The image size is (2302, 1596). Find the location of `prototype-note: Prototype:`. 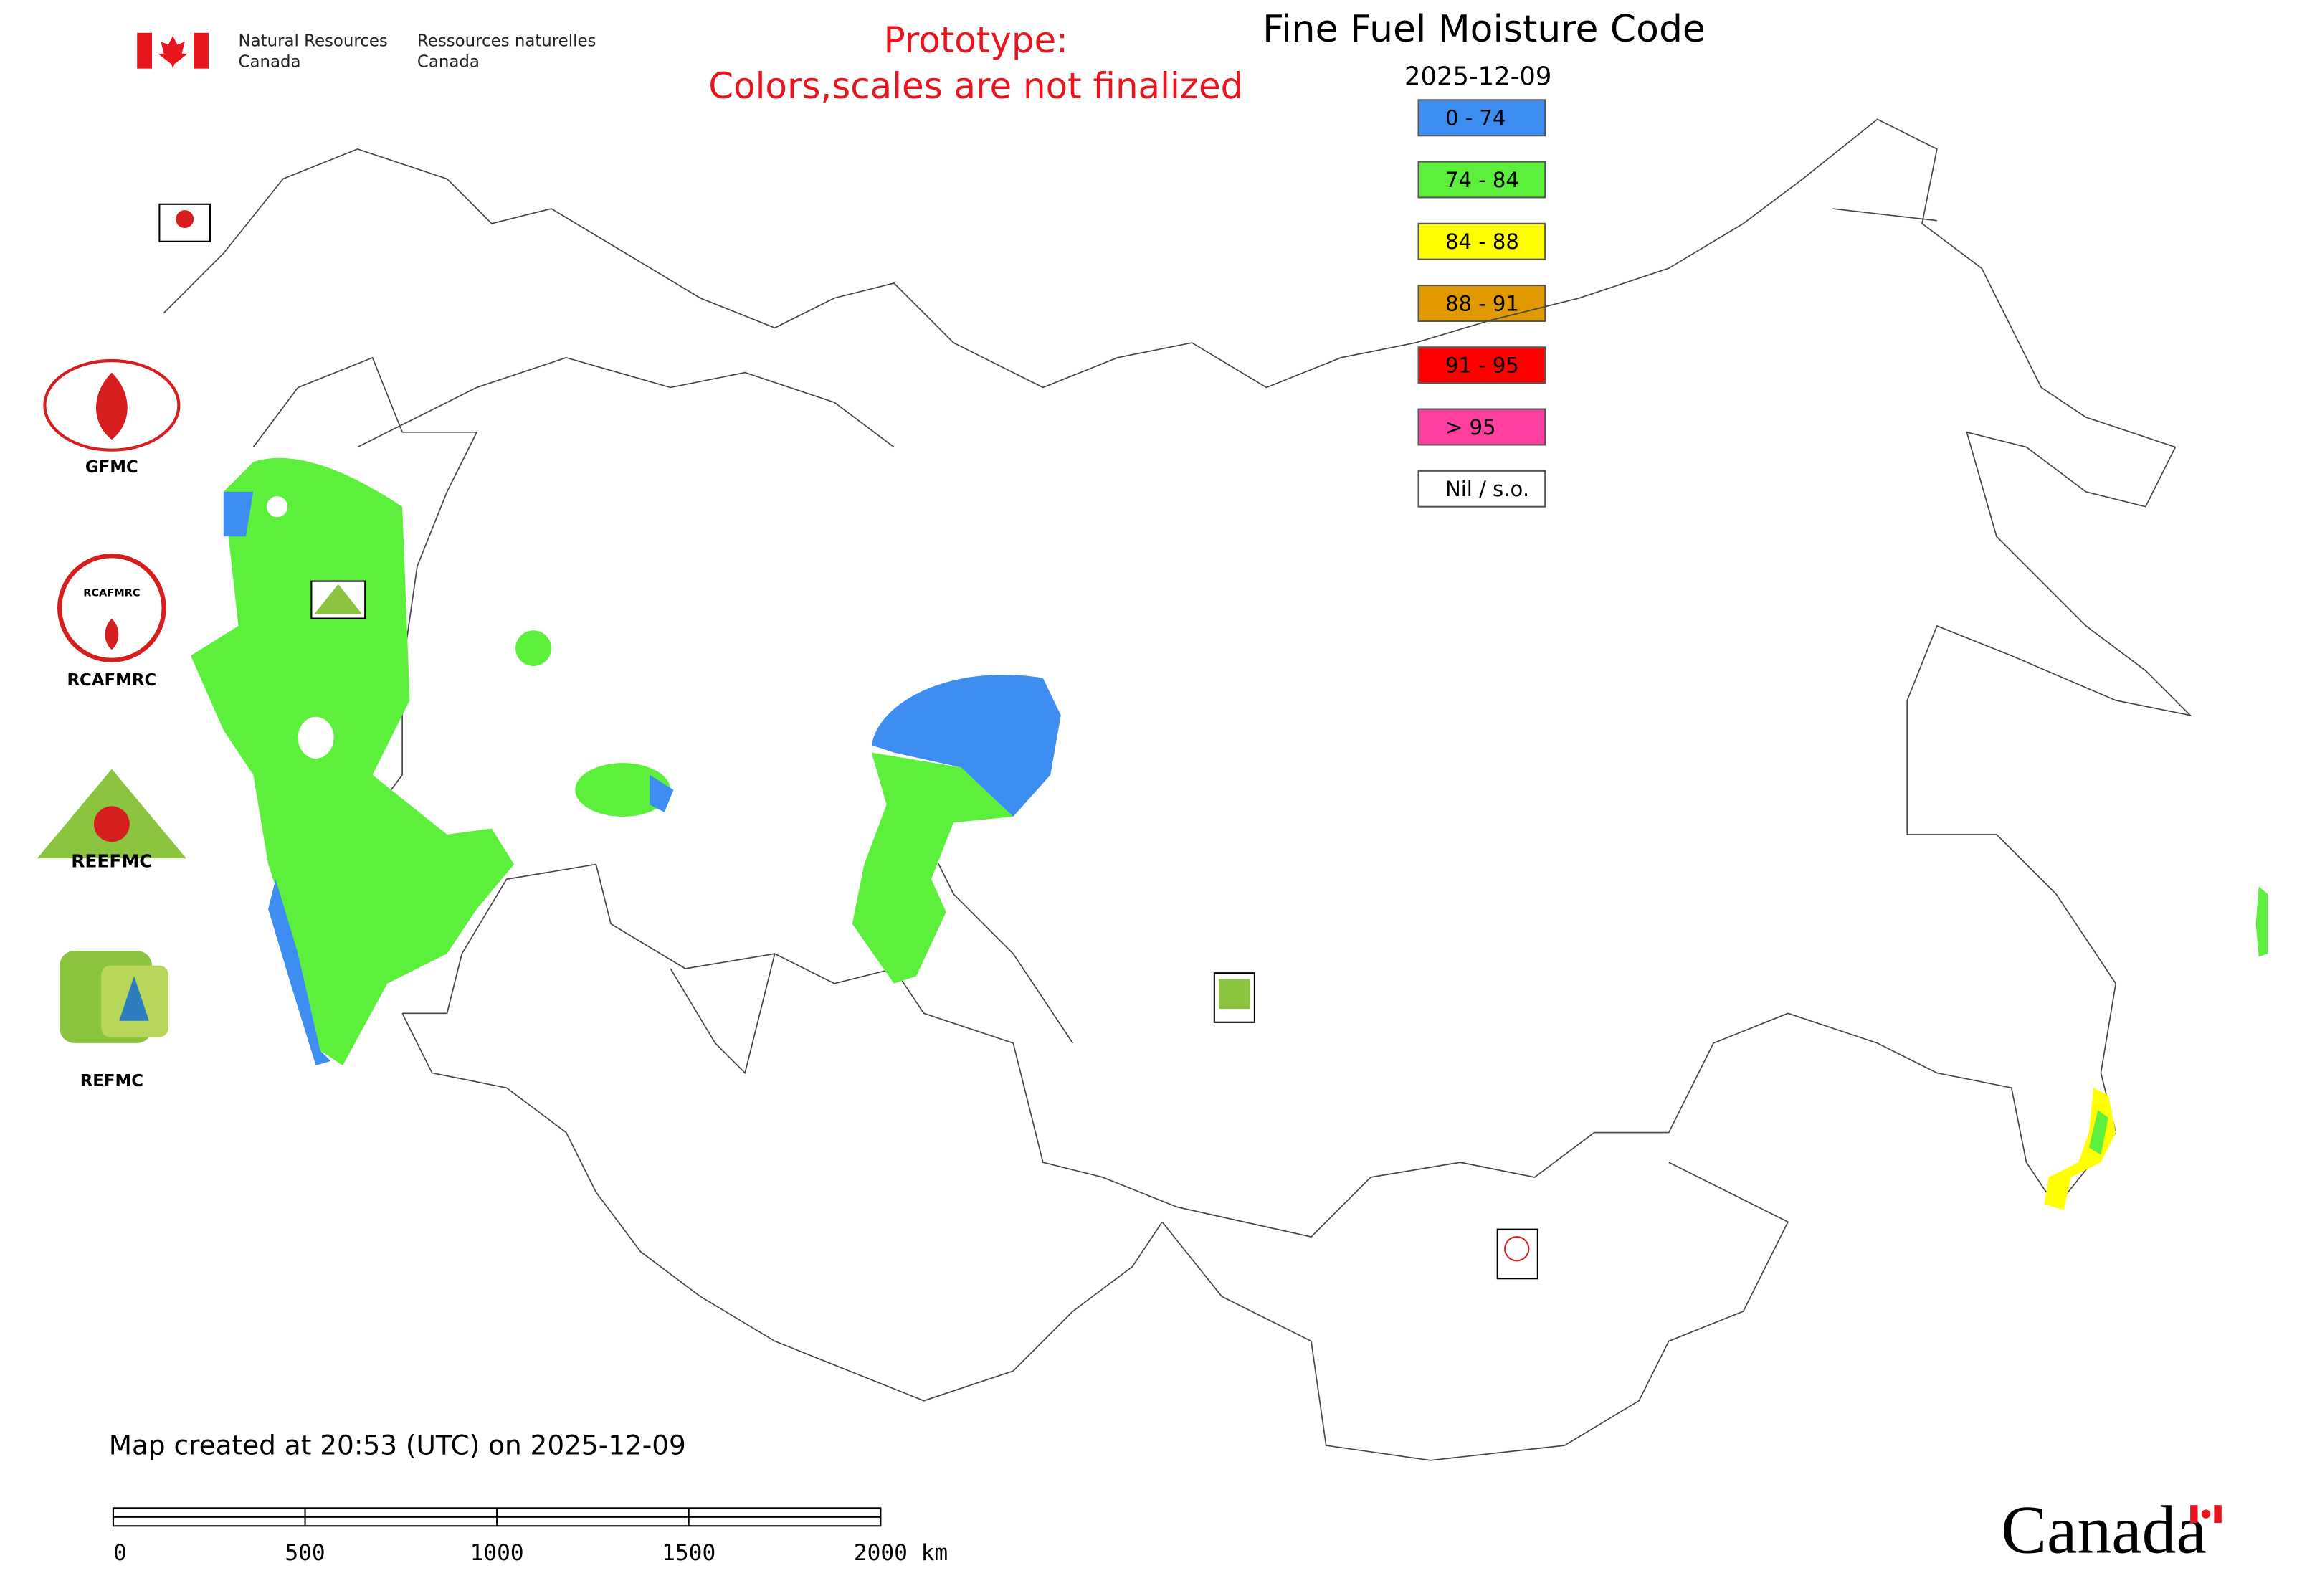

prototype-note: Prototype: is located at coordinates (976, 40).